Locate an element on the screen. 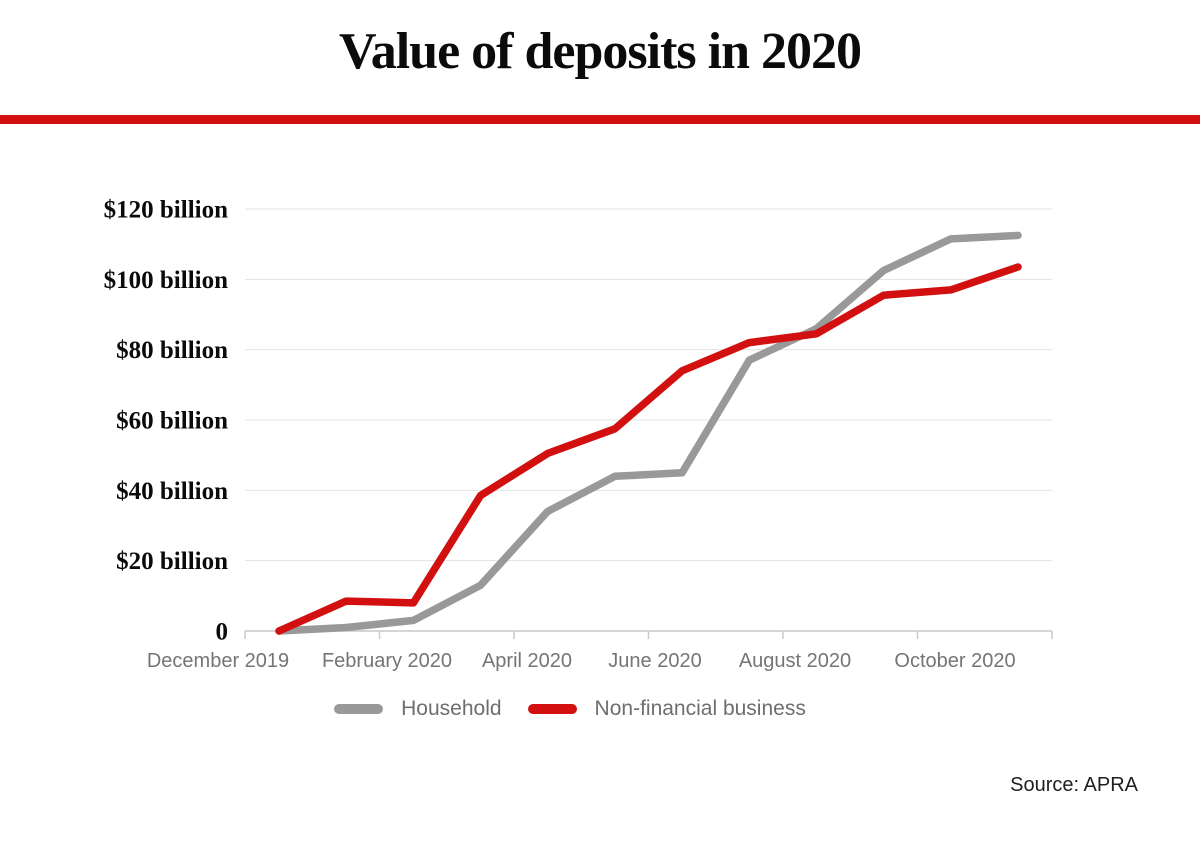  legend-swatch-household-icon is located at coordinates (359, 709).